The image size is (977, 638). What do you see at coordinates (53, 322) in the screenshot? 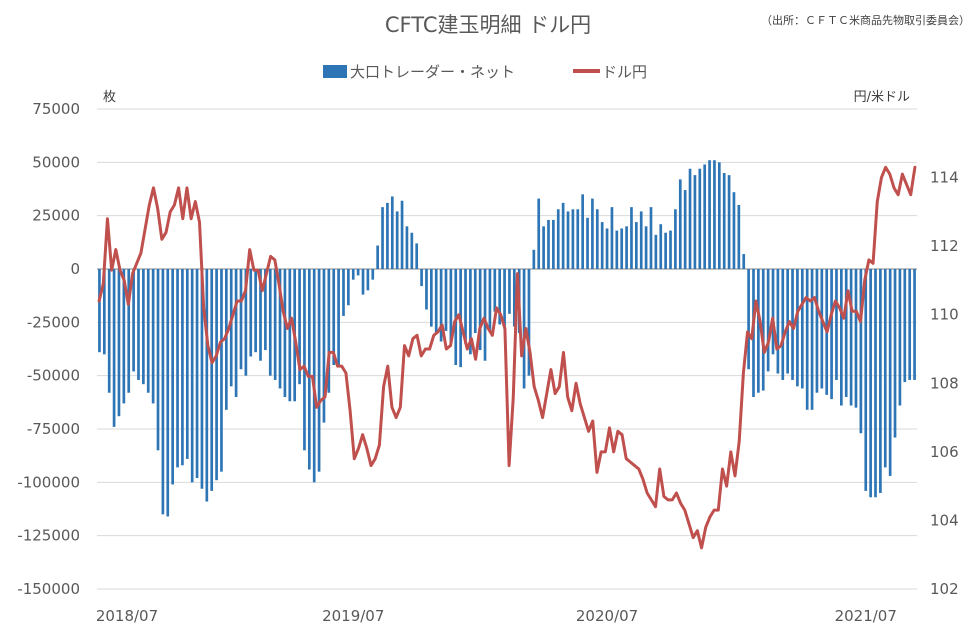
I see `left-tick-label: -25000` at bounding box center [53, 322].